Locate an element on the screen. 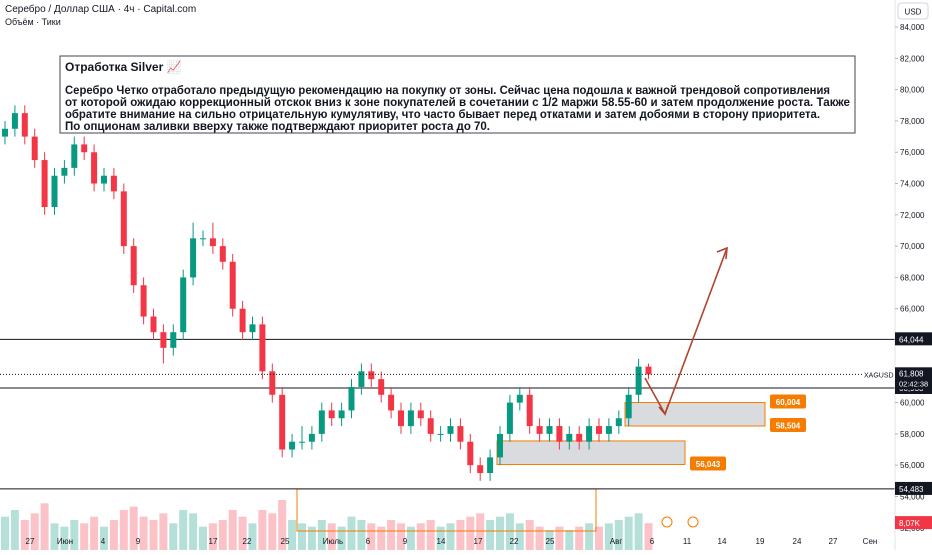 This screenshot has height=555, width=932. chart-title: Серебро / Доллар США · 4ч · Capital.com is located at coordinates (100, 9).